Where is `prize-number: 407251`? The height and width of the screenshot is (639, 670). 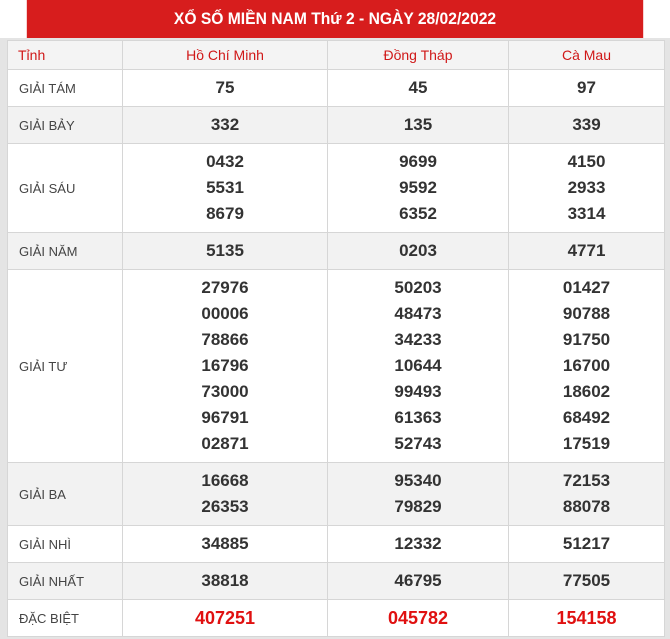 prize-number: 407251 is located at coordinates (225, 618).